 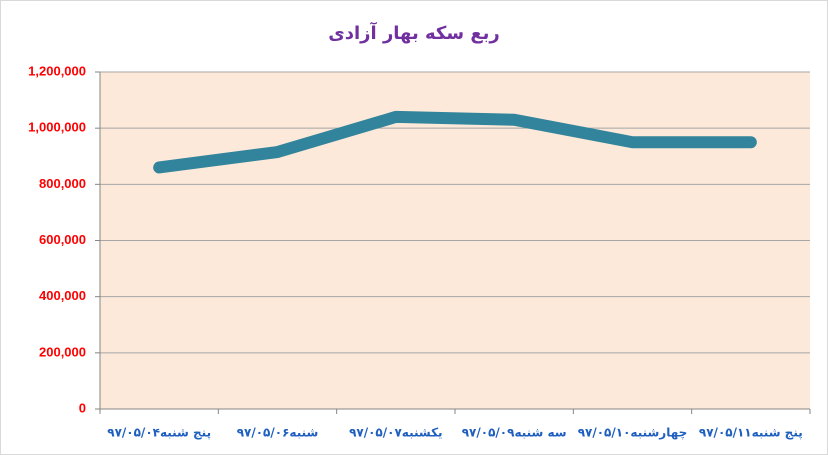 I want to click on y-tick-label: 1,200,000, so click(x=57, y=70).